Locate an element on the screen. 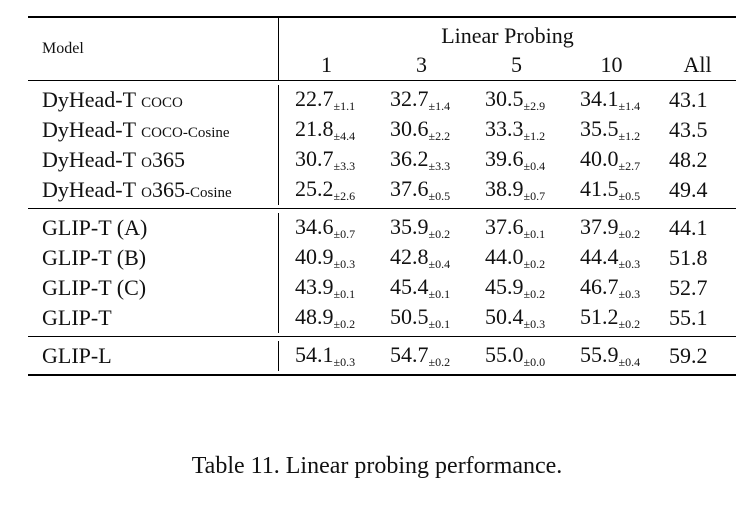 This screenshot has height=505, width=754. cell-value: 30.7 is located at coordinates (314, 158).